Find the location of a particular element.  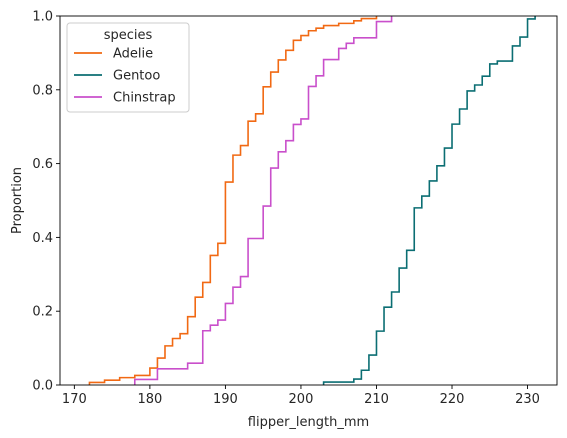

y-tick-label: 0.8 is located at coordinates (42, 90).